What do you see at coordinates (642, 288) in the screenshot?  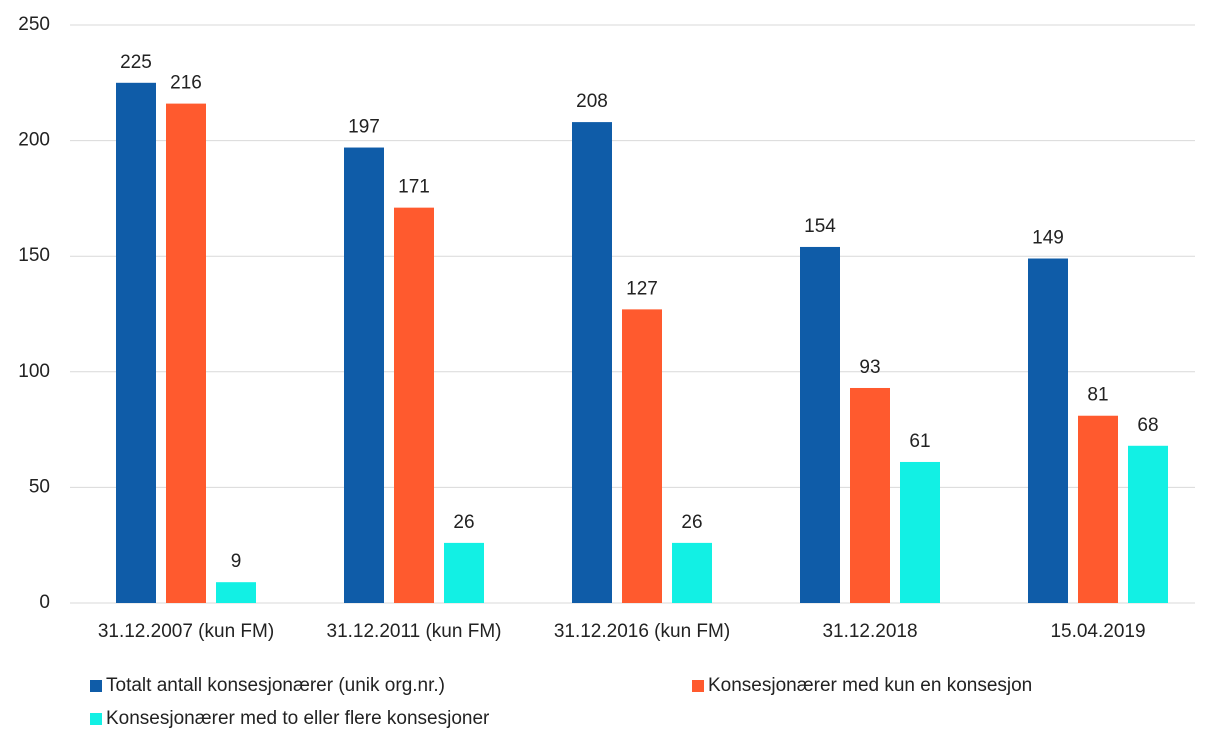 I see `value-label: 127` at bounding box center [642, 288].